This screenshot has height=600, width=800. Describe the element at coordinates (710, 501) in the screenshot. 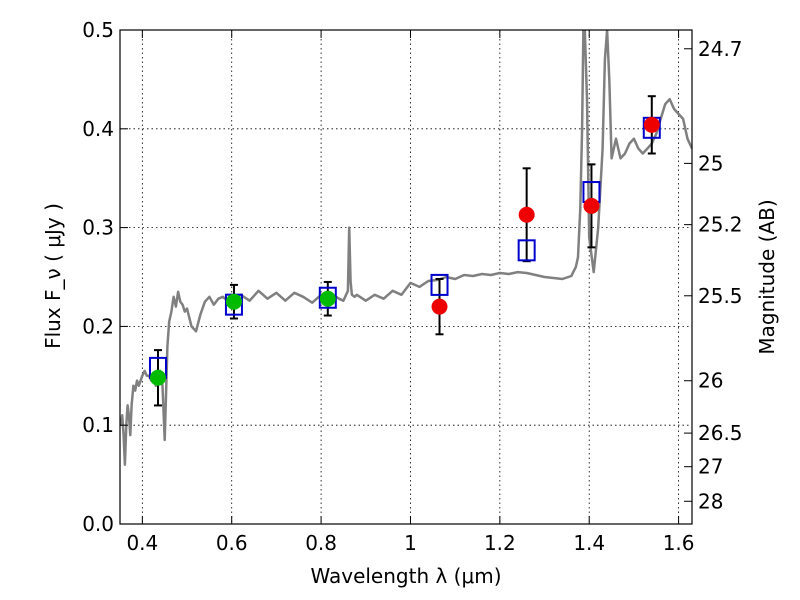

I see `right-tick-label: 28` at that location.